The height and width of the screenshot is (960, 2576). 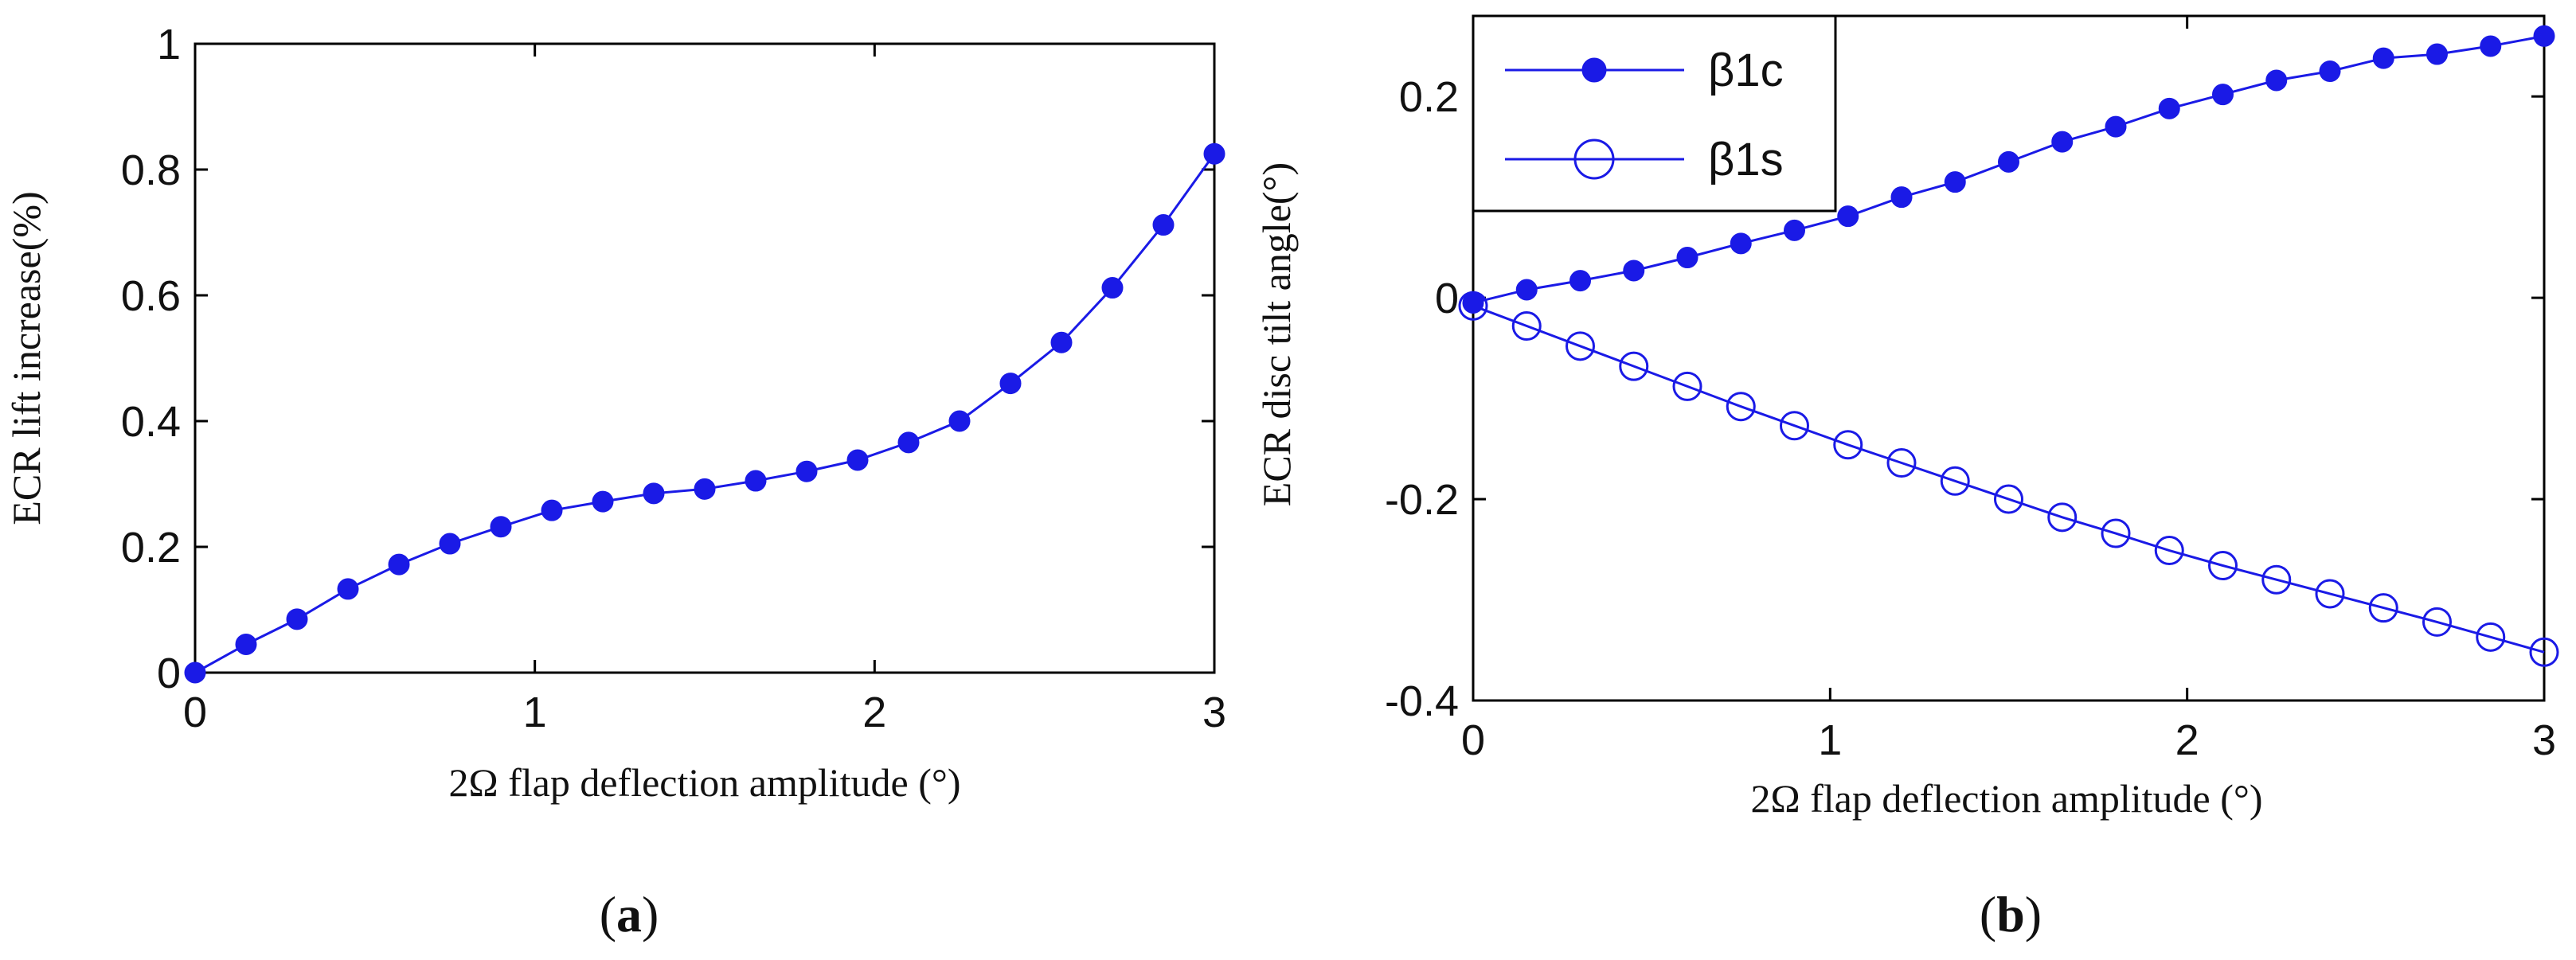 I want to click on legend-marker-beta1c, so click(x=1594, y=70).